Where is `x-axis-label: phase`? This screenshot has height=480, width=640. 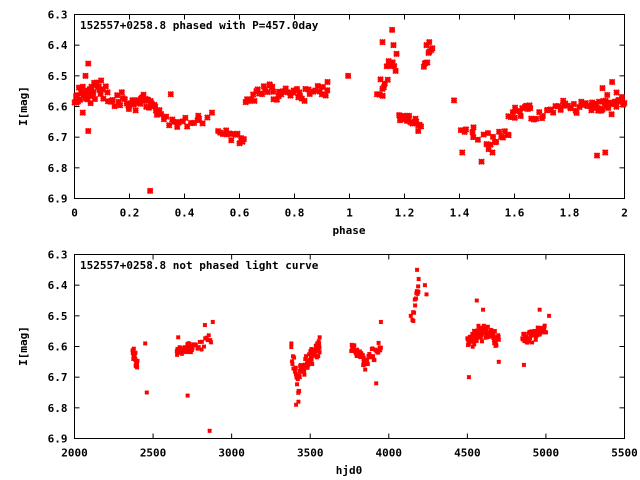 x-axis-label: phase is located at coordinates (348, 230).